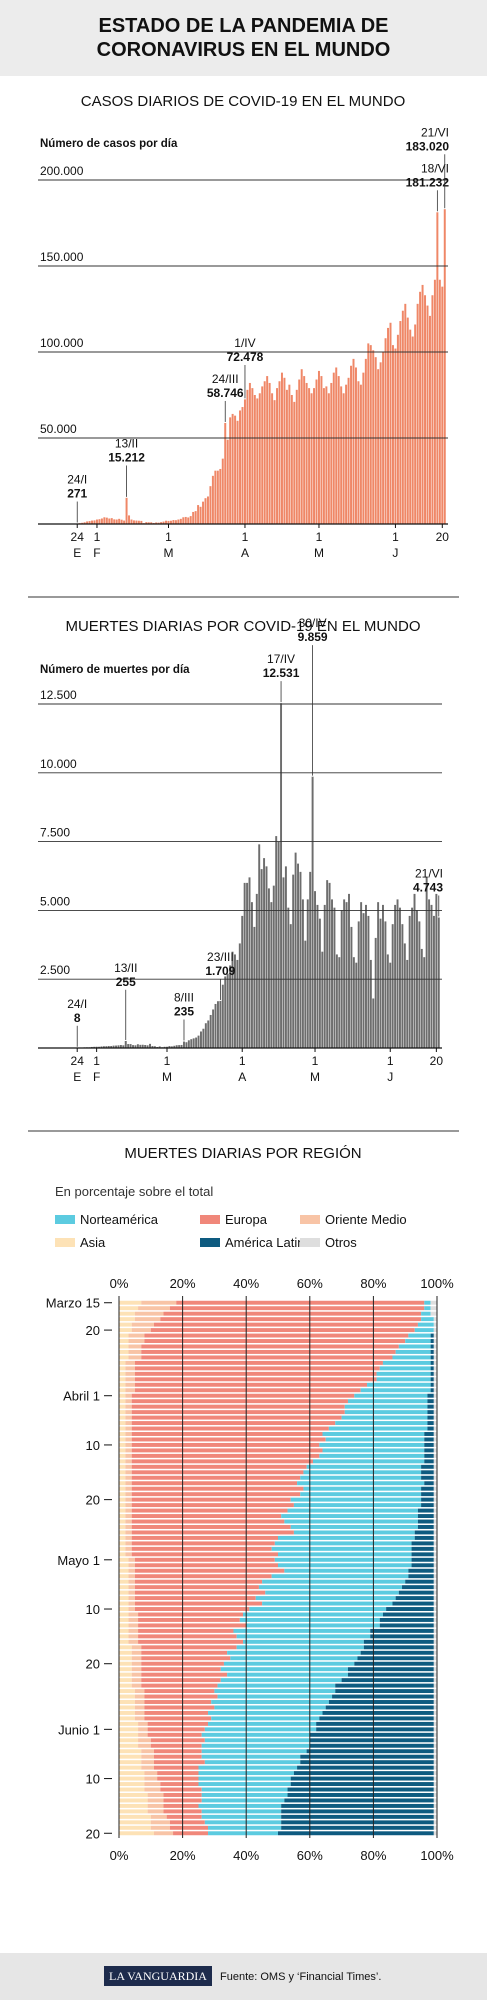  Describe the element at coordinates (62, 257) in the screenshot. I see `y-tick-label: 150.000` at that location.